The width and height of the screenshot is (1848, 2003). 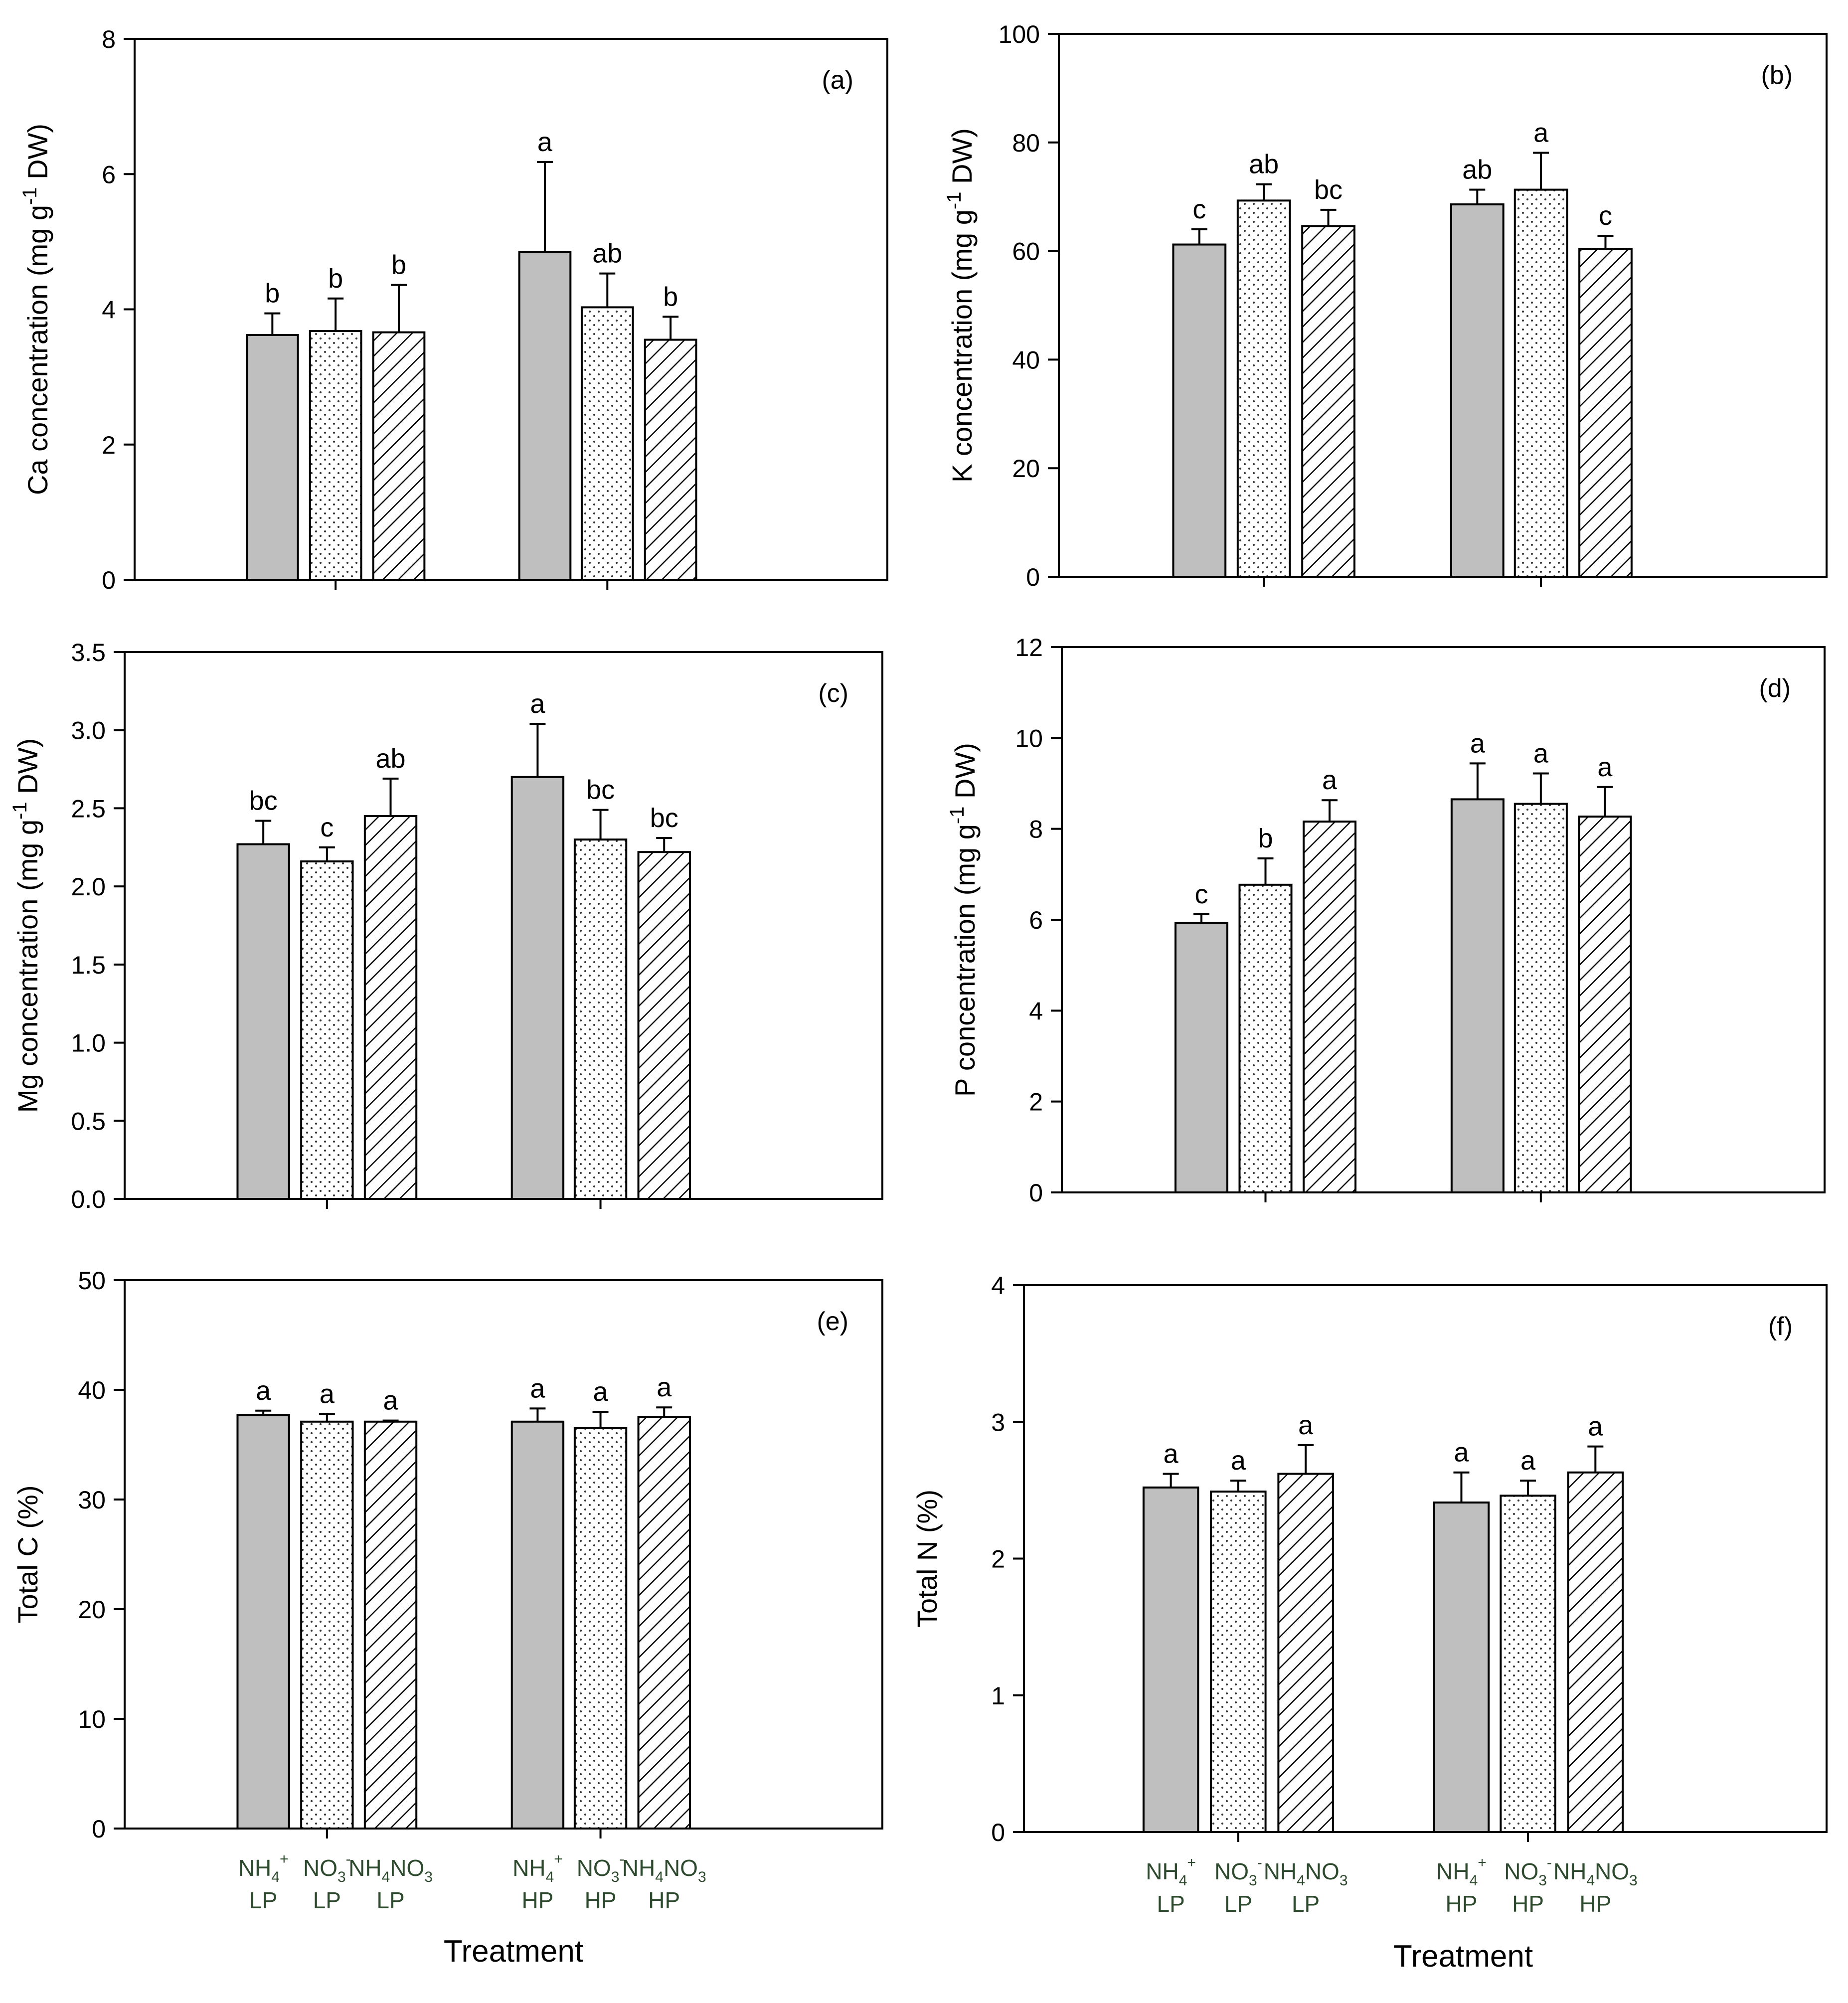 I want to click on y-axis-title: Ca concentration (mg g-1 DW), so click(x=36, y=309).